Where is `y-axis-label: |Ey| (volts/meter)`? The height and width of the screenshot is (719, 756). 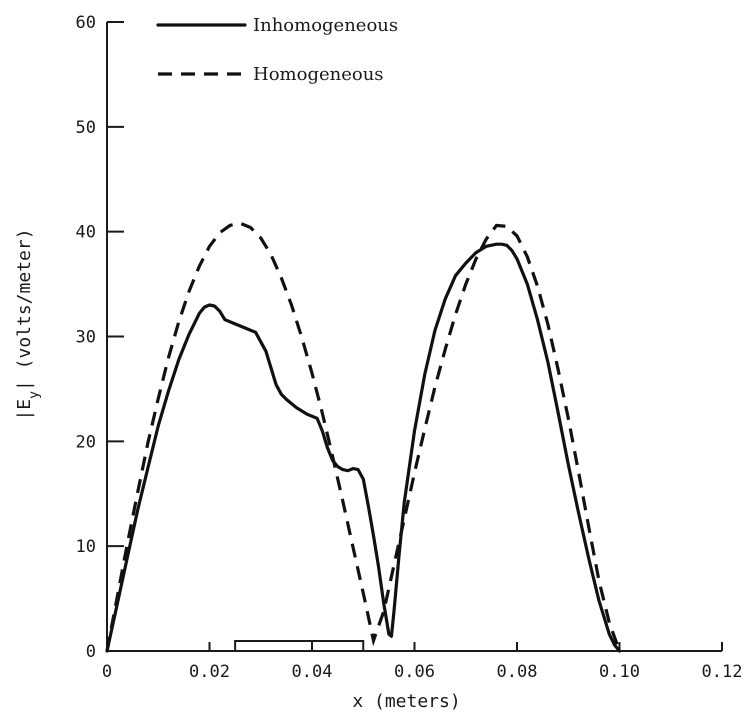
y-axis-label: |Ey| (volts/meter) is located at coordinates (28, 324).